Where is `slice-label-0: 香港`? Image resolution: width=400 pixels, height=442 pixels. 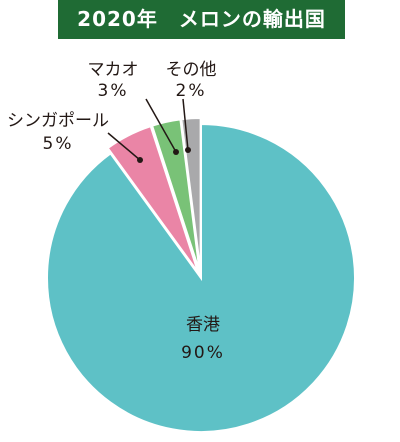 slice-label-0: 香港 is located at coordinates (203, 325).